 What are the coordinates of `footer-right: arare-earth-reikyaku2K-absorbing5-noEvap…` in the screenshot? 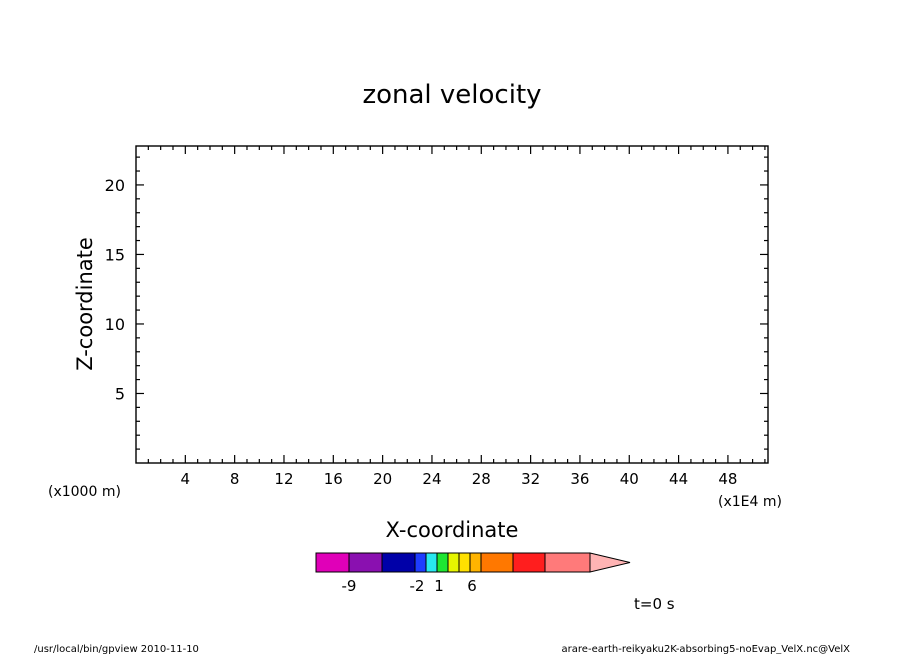 It's located at (706, 649).